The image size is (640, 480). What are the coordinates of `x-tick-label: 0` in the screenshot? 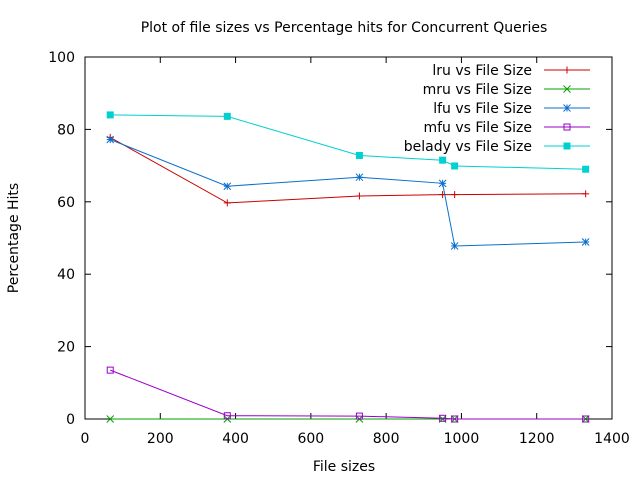 It's located at (85, 439).